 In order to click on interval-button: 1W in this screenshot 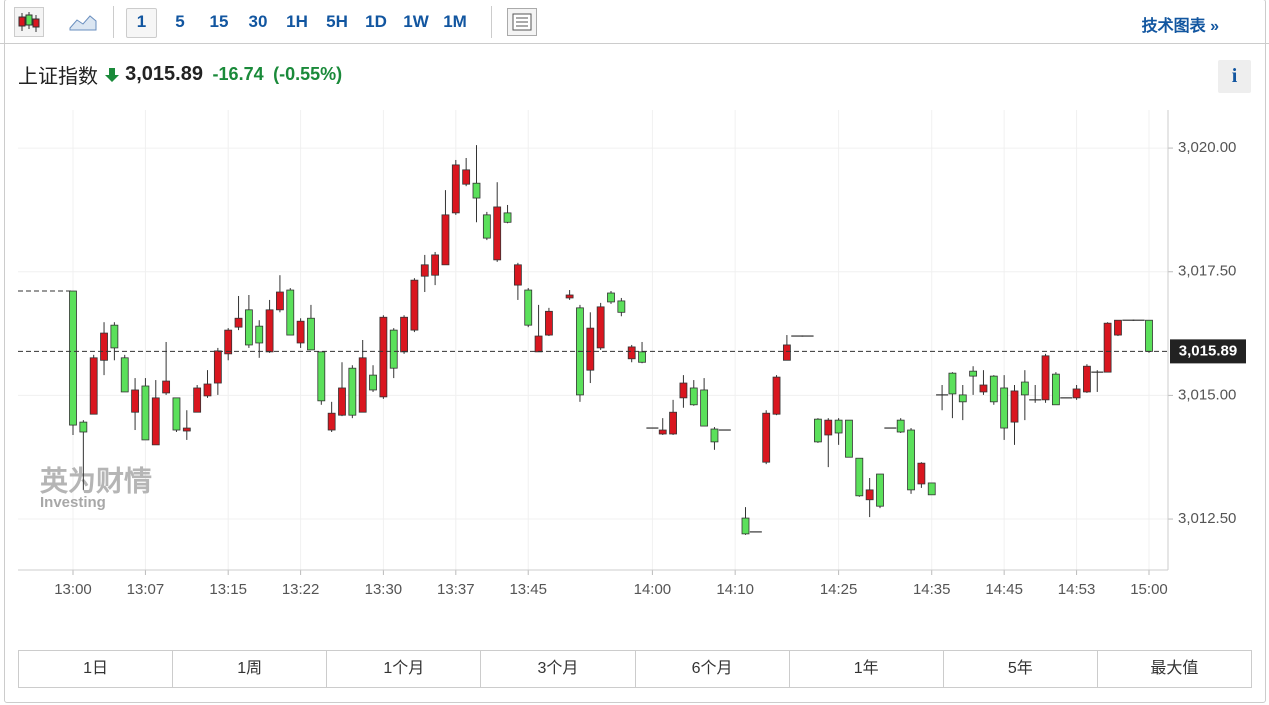, I will do `click(416, 21)`.